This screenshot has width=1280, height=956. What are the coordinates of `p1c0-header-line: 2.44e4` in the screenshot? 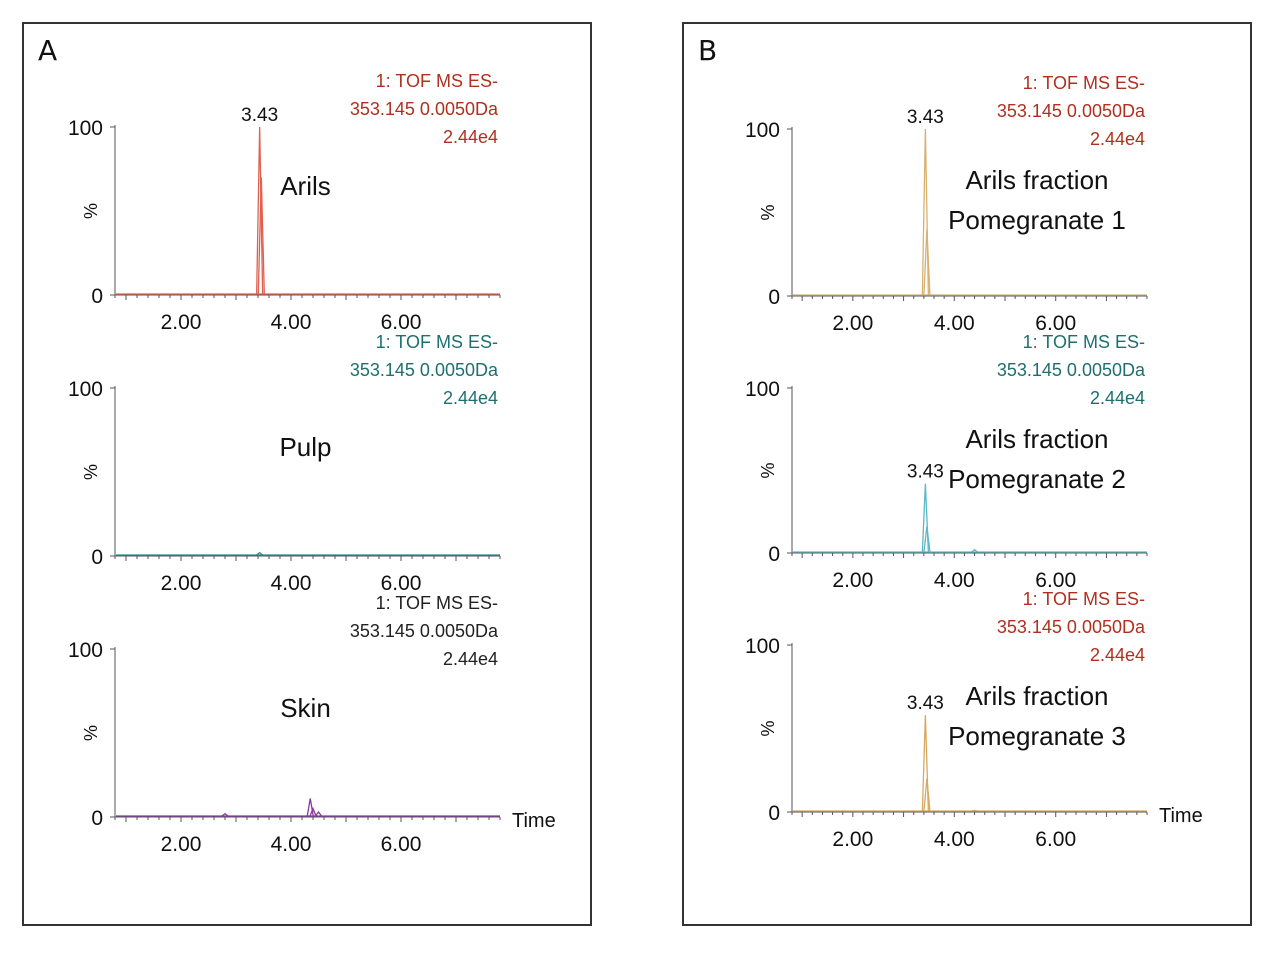 It's located at (1117, 139).